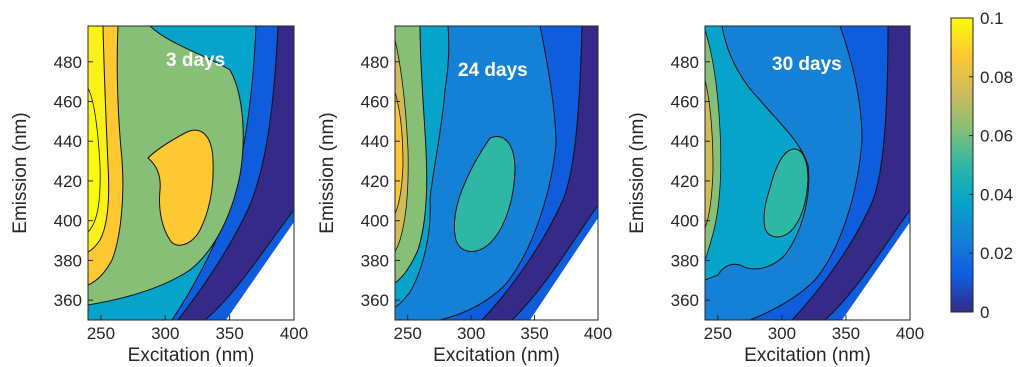 The image size is (1028, 367). Describe the element at coordinates (996, 77) in the screenshot. I see `colorbar-tick-label: 0.08` at that location.